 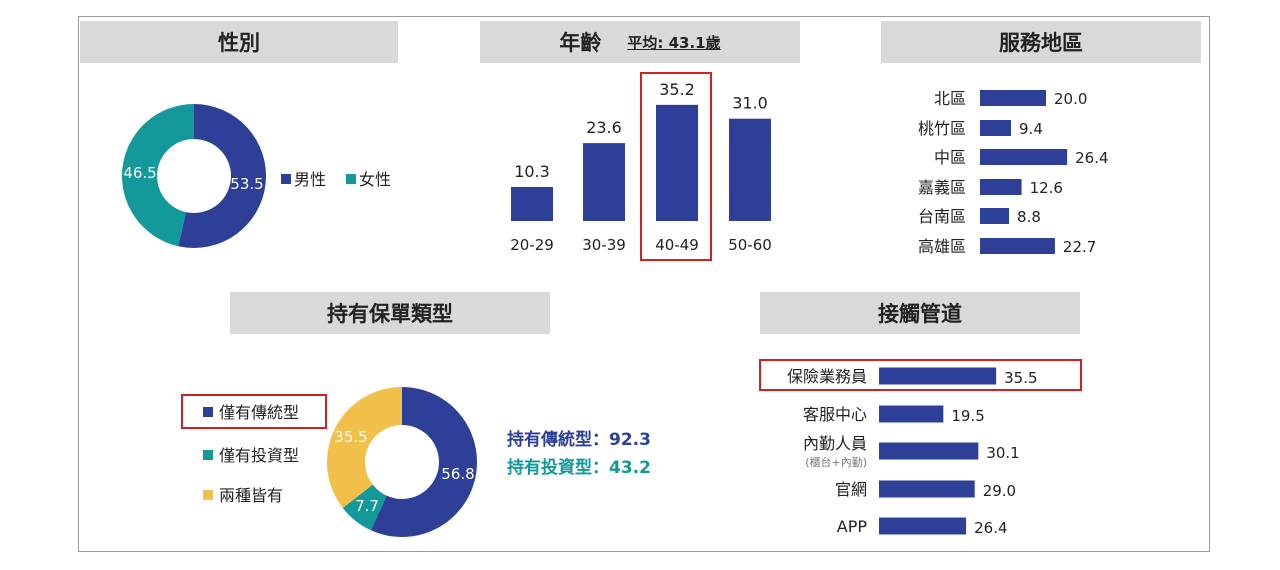 I want to click on region-title: 服務地區, so click(x=1041, y=43).